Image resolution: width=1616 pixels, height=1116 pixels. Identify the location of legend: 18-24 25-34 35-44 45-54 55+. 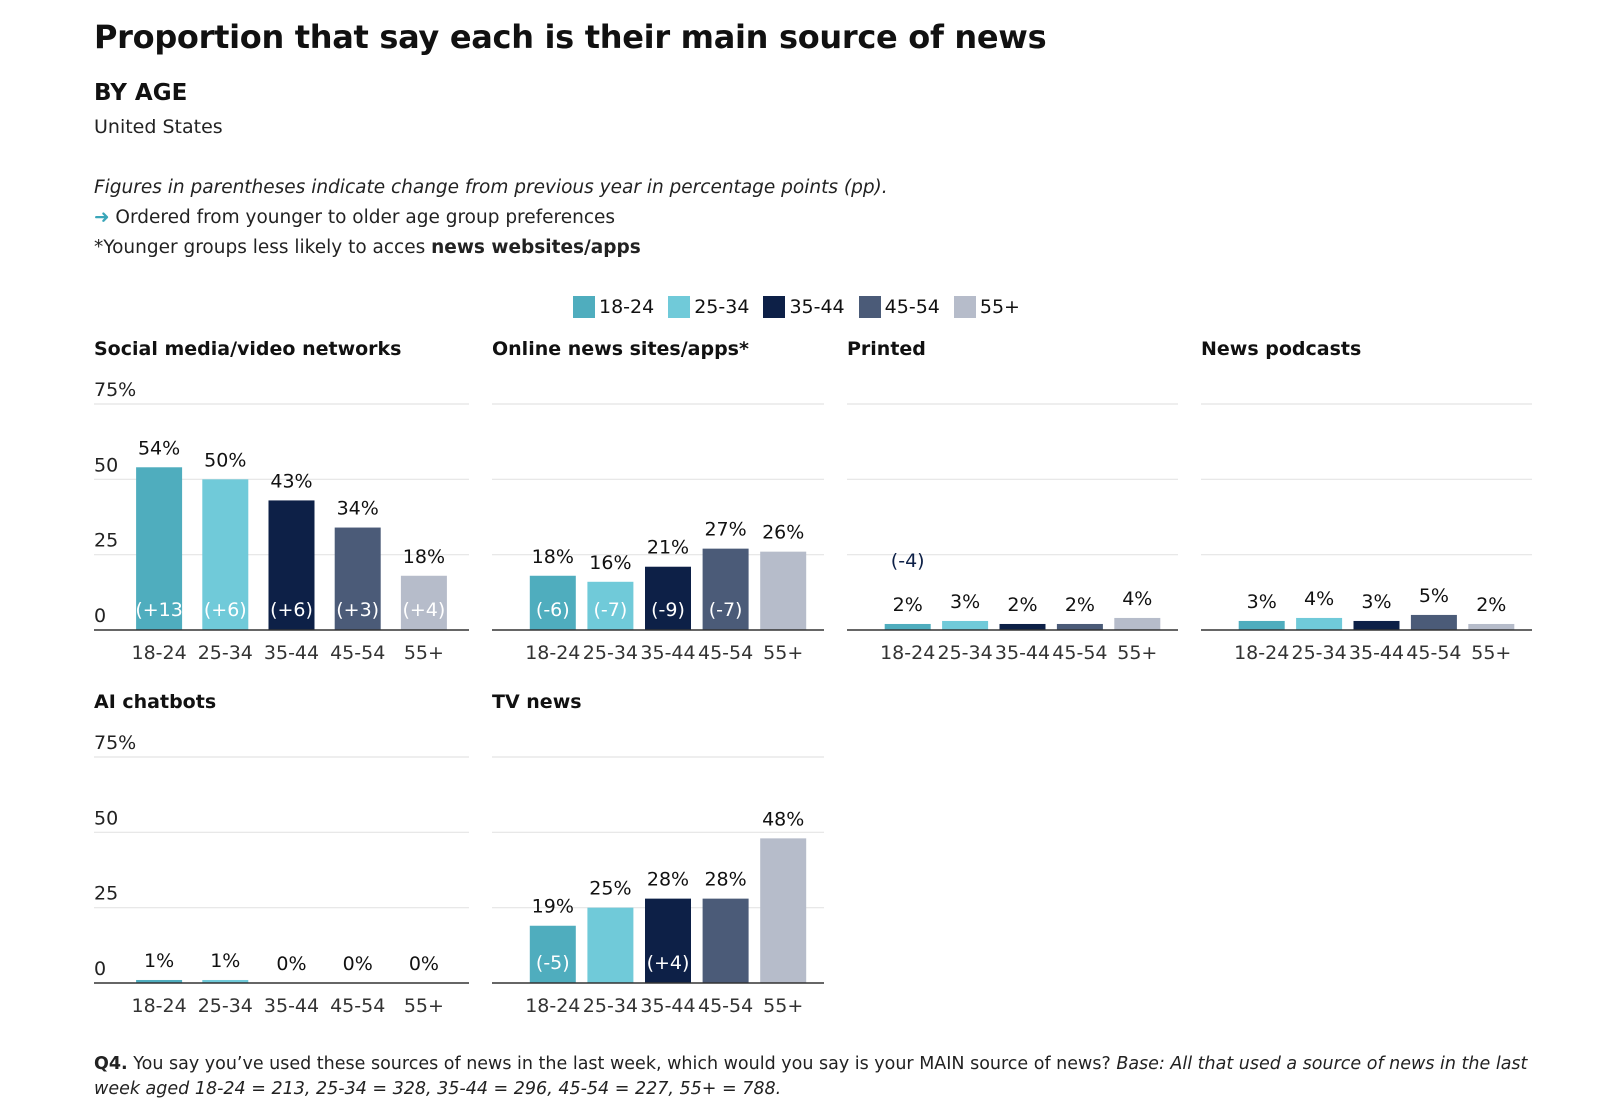
(796, 307).